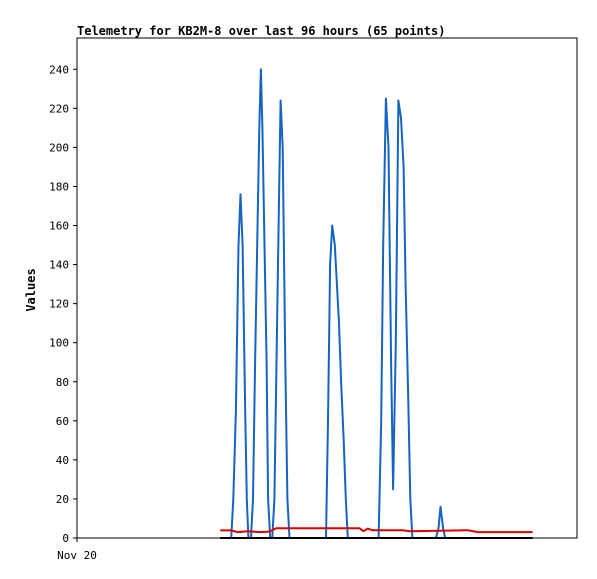  Describe the element at coordinates (59, 343) in the screenshot. I see `y-tick-label: 100` at that location.